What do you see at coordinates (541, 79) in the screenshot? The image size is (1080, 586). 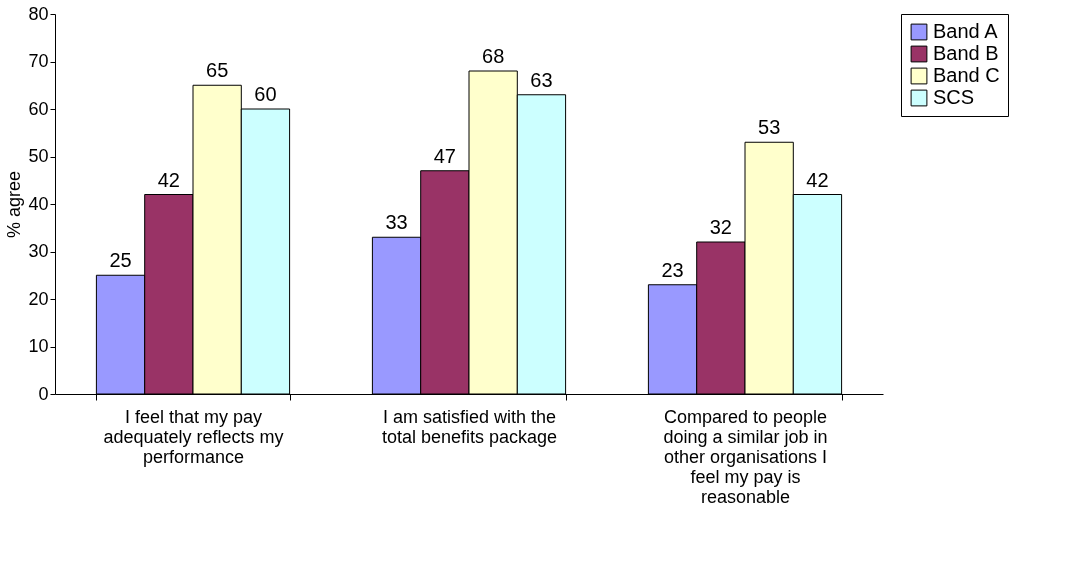 I see `data-label: 63` at bounding box center [541, 79].